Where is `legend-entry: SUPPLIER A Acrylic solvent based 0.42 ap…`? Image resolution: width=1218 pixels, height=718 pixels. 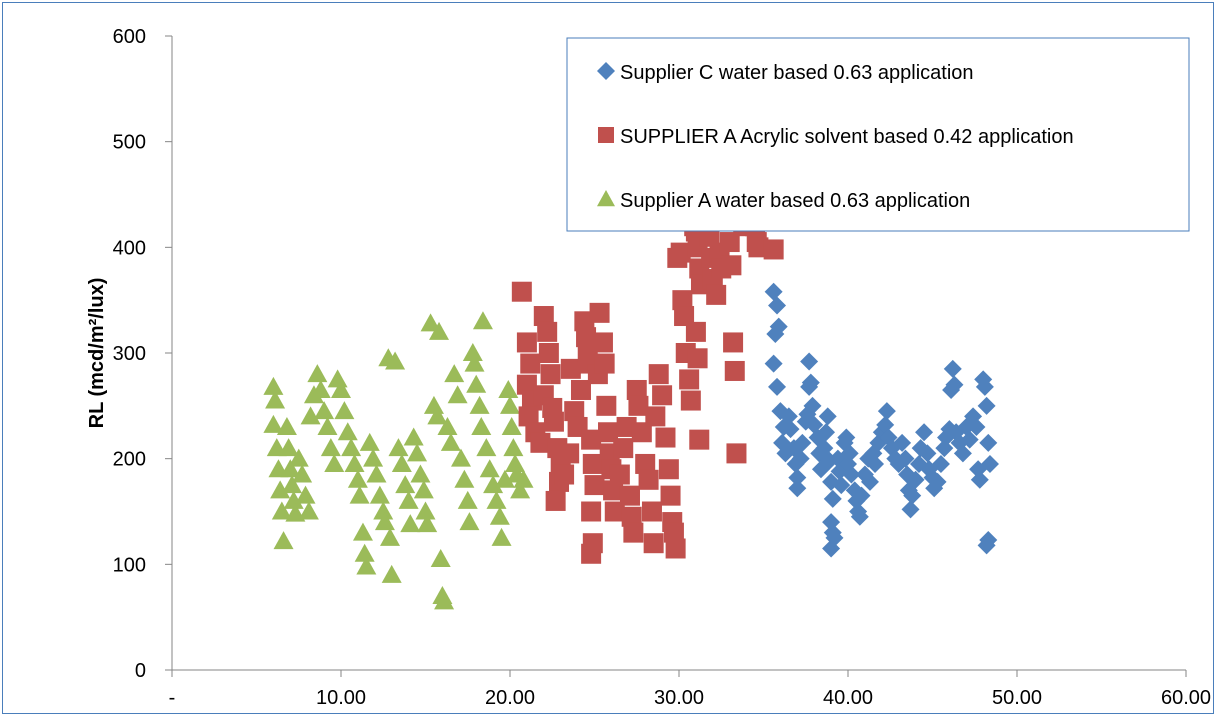 legend-entry: SUPPLIER A Acrylic solvent based 0.42 ap… is located at coordinates (847, 137).